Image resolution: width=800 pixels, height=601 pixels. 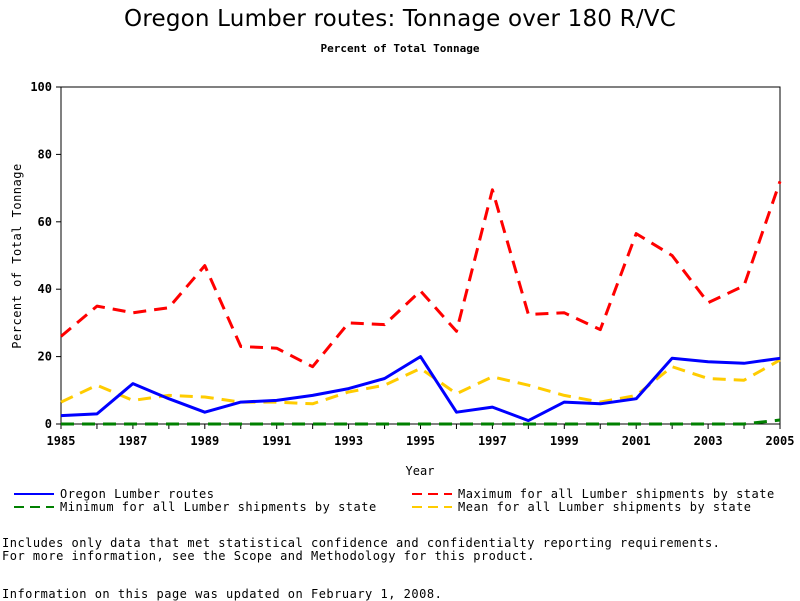 What do you see at coordinates (708, 441) in the screenshot?
I see `x-tick-label: 2003` at bounding box center [708, 441].